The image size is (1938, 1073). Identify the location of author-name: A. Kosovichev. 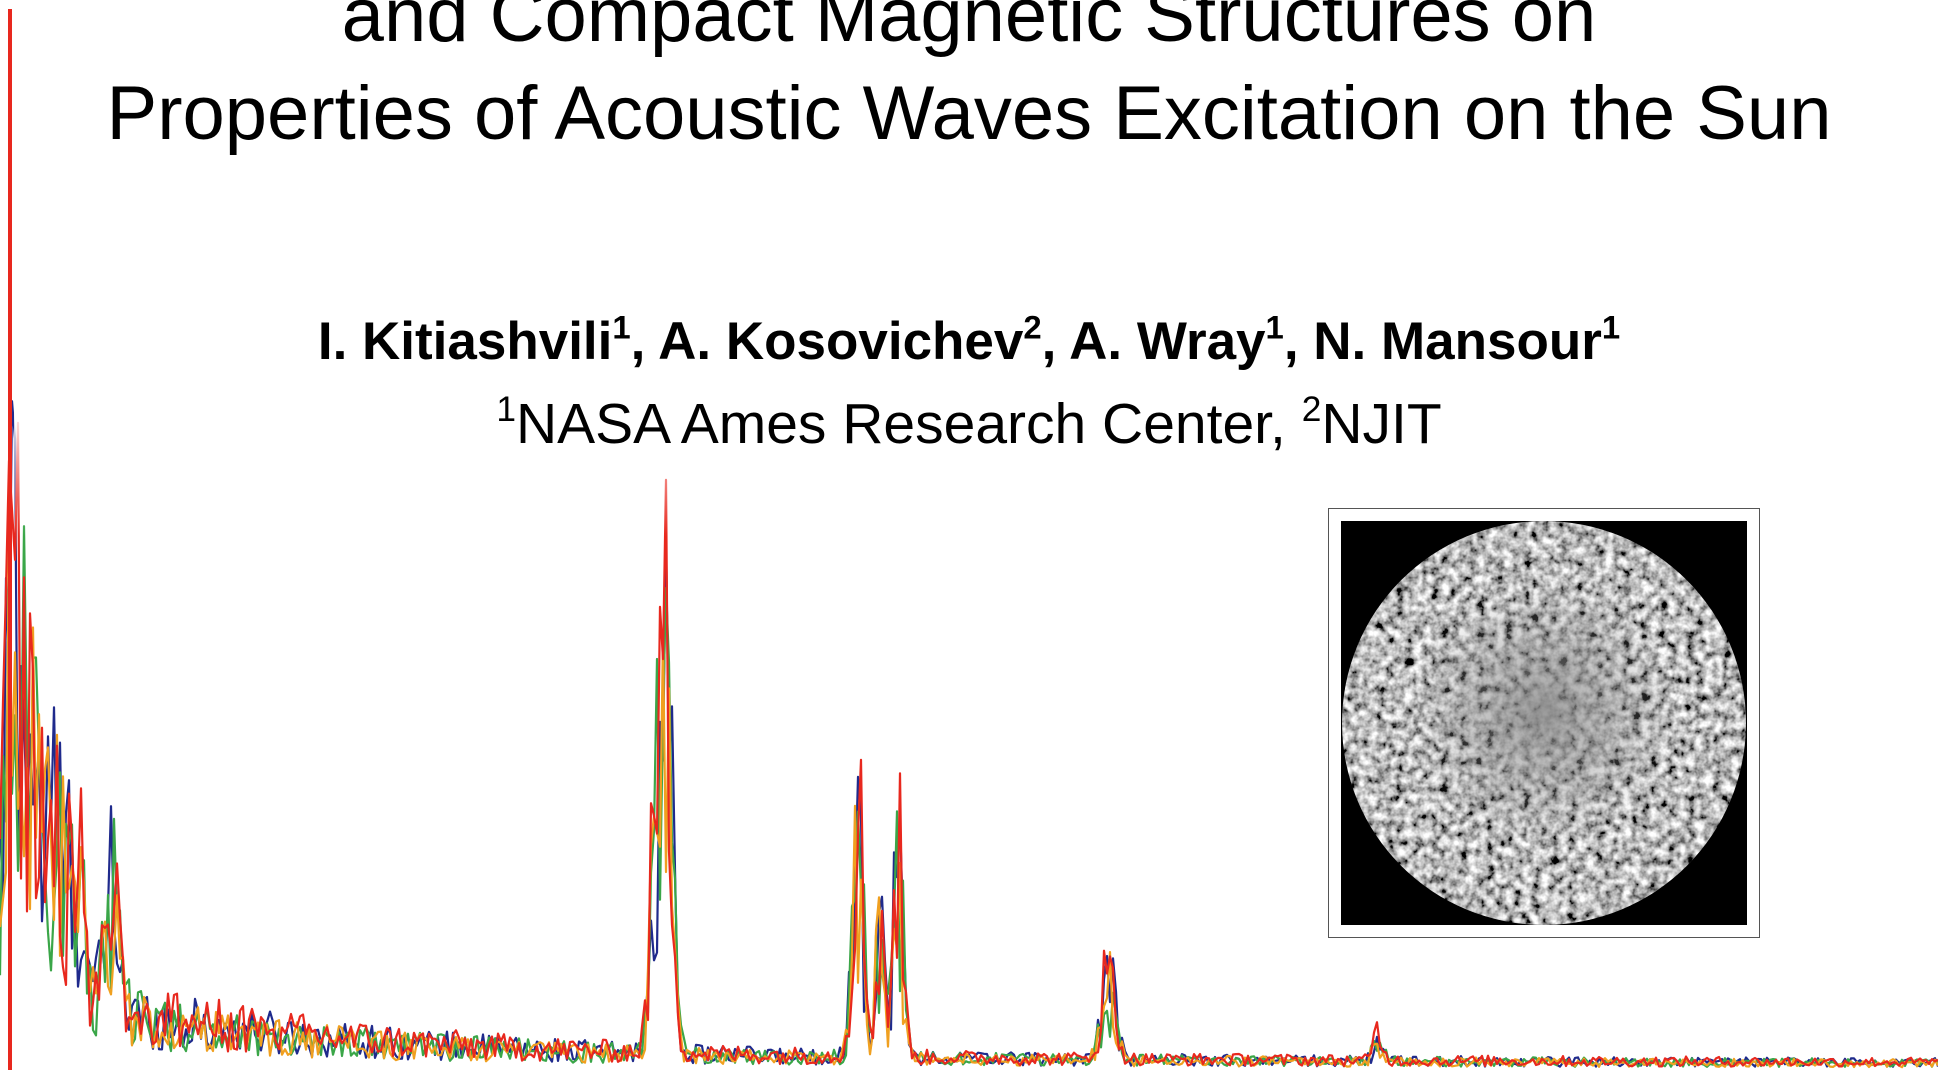
(841, 341).